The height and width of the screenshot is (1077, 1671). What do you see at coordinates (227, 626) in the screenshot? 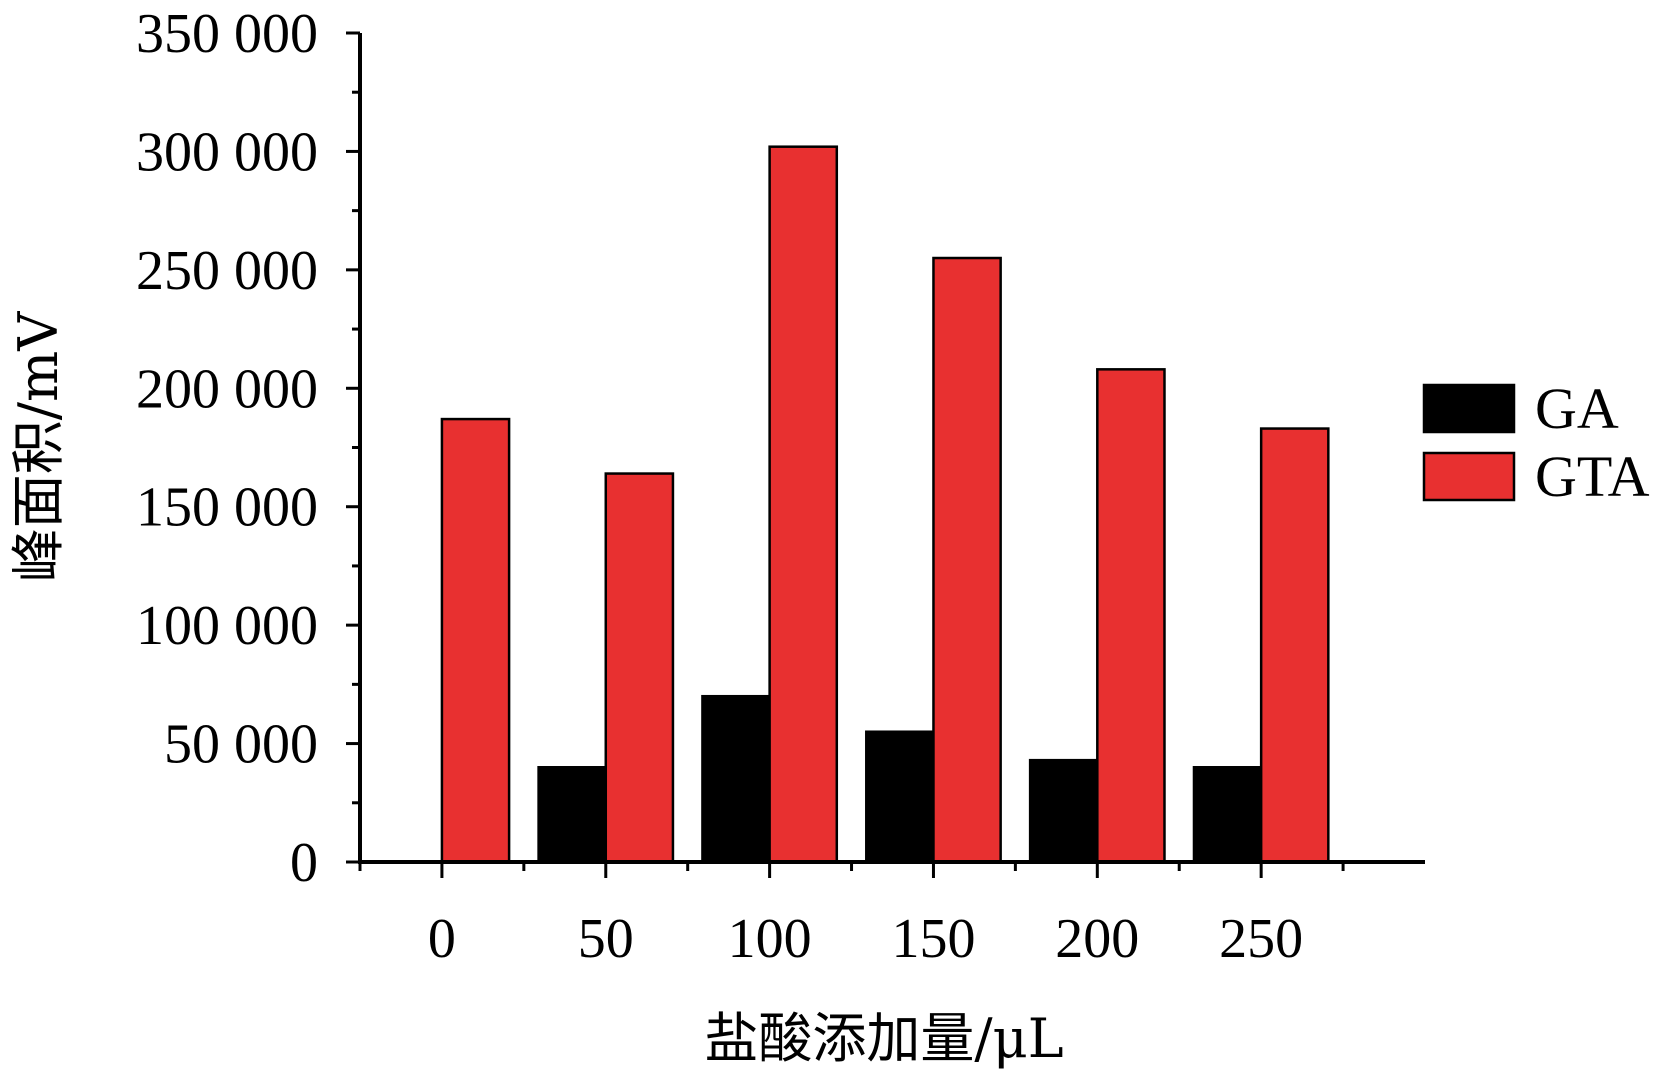
I see `y-tick-label: 100 000` at bounding box center [227, 626].